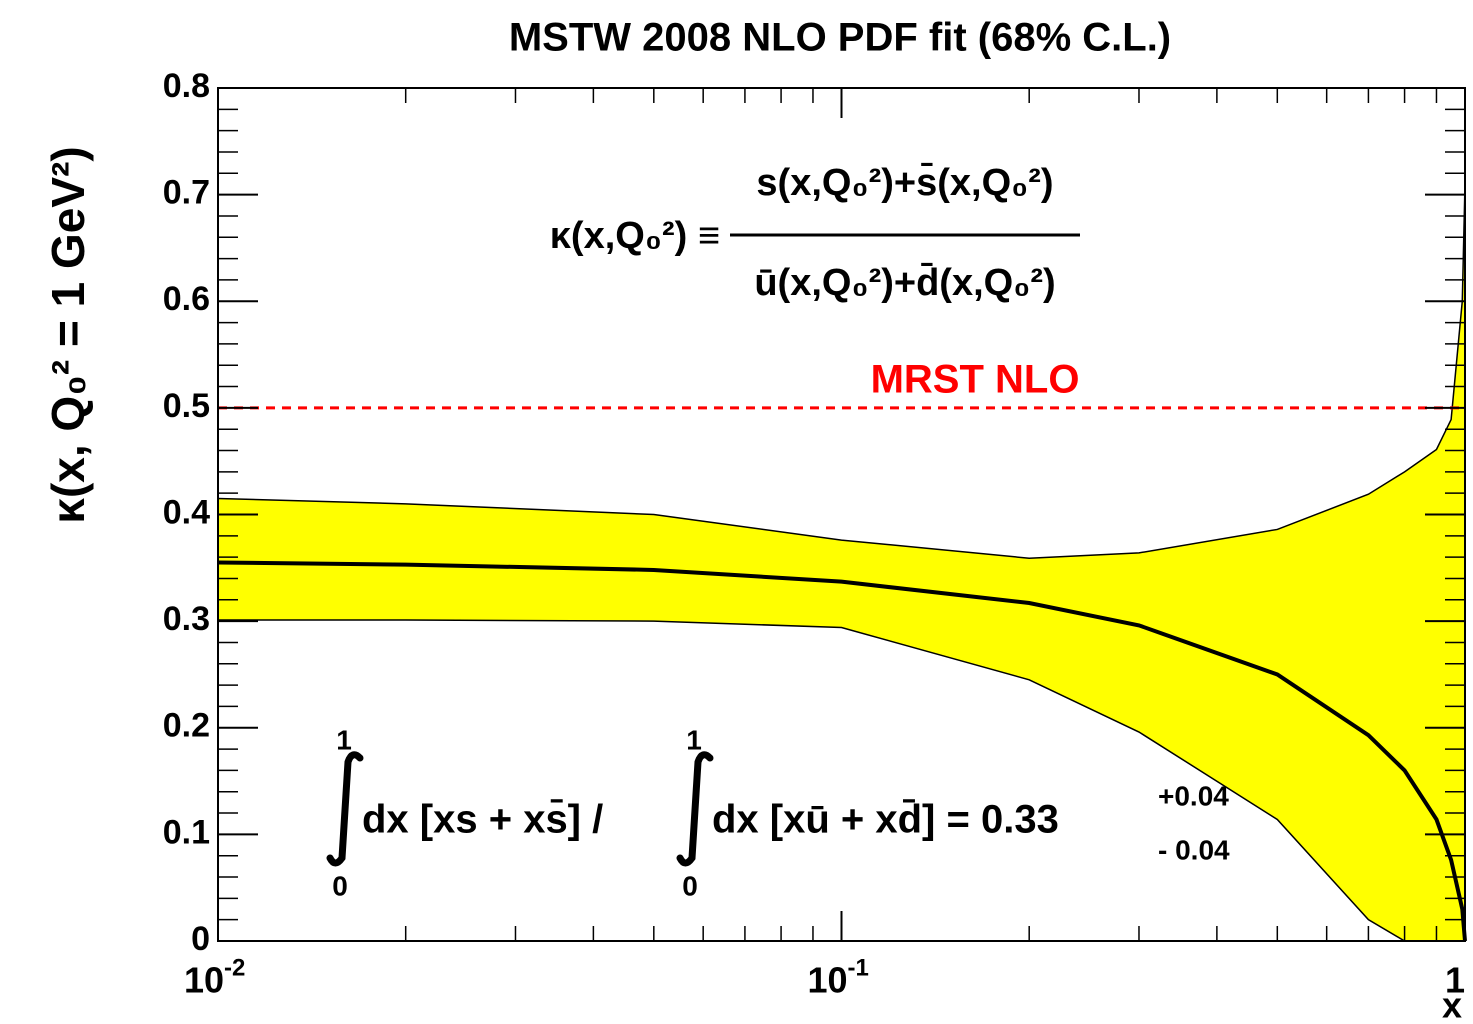 This screenshot has width=1473, height=1024. Describe the element at coordinates (904, 183) in the screenshot. I see `formula-numerator: s(x,Q₀²)+s̄(x,Q₀²)` at that location.